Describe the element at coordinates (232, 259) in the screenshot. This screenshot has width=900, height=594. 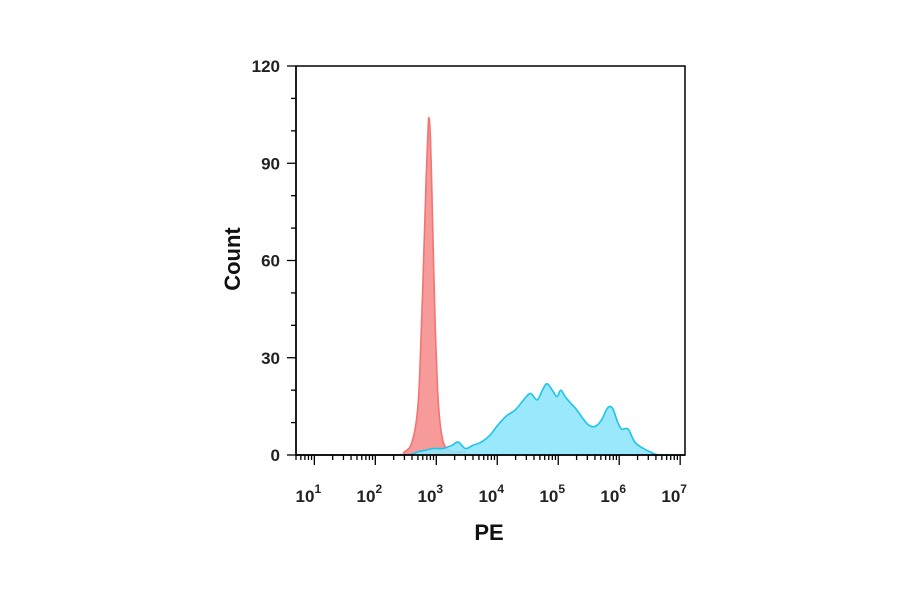
I see `y-axis-label: Count` at that location.